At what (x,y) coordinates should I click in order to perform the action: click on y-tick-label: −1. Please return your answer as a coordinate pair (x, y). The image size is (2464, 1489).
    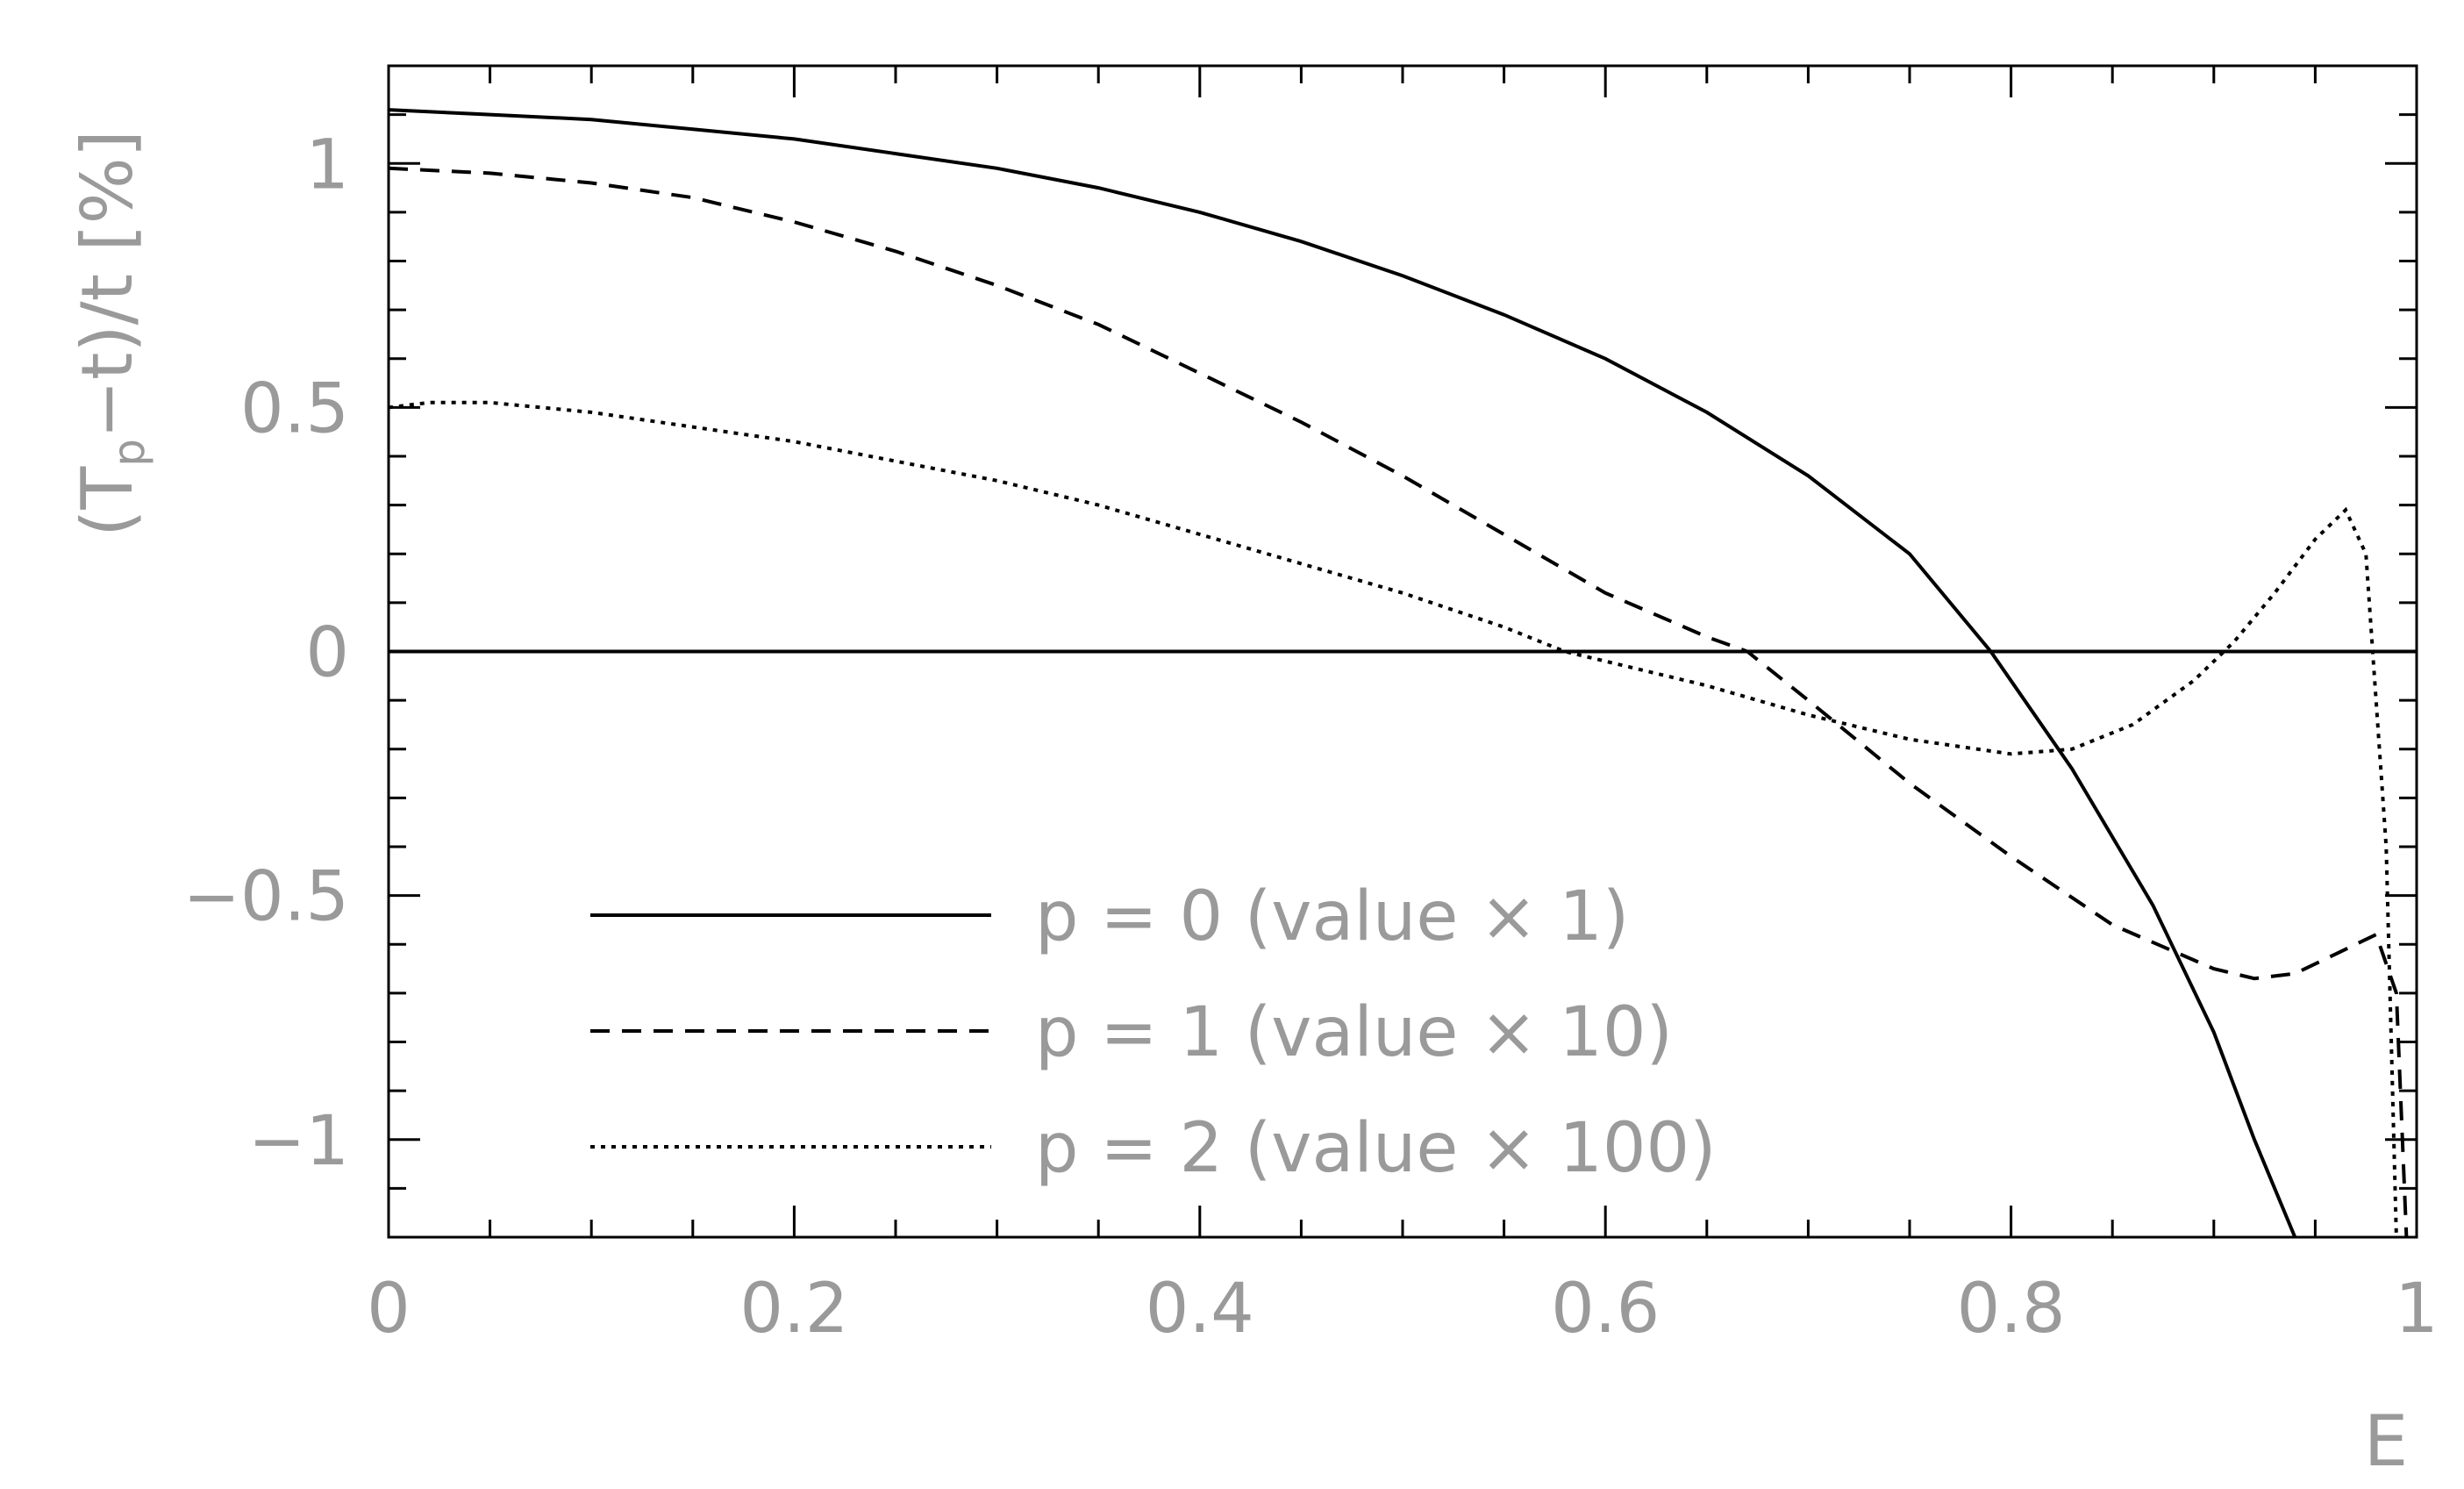
    Looking at the image, I should click on (298, 1141).